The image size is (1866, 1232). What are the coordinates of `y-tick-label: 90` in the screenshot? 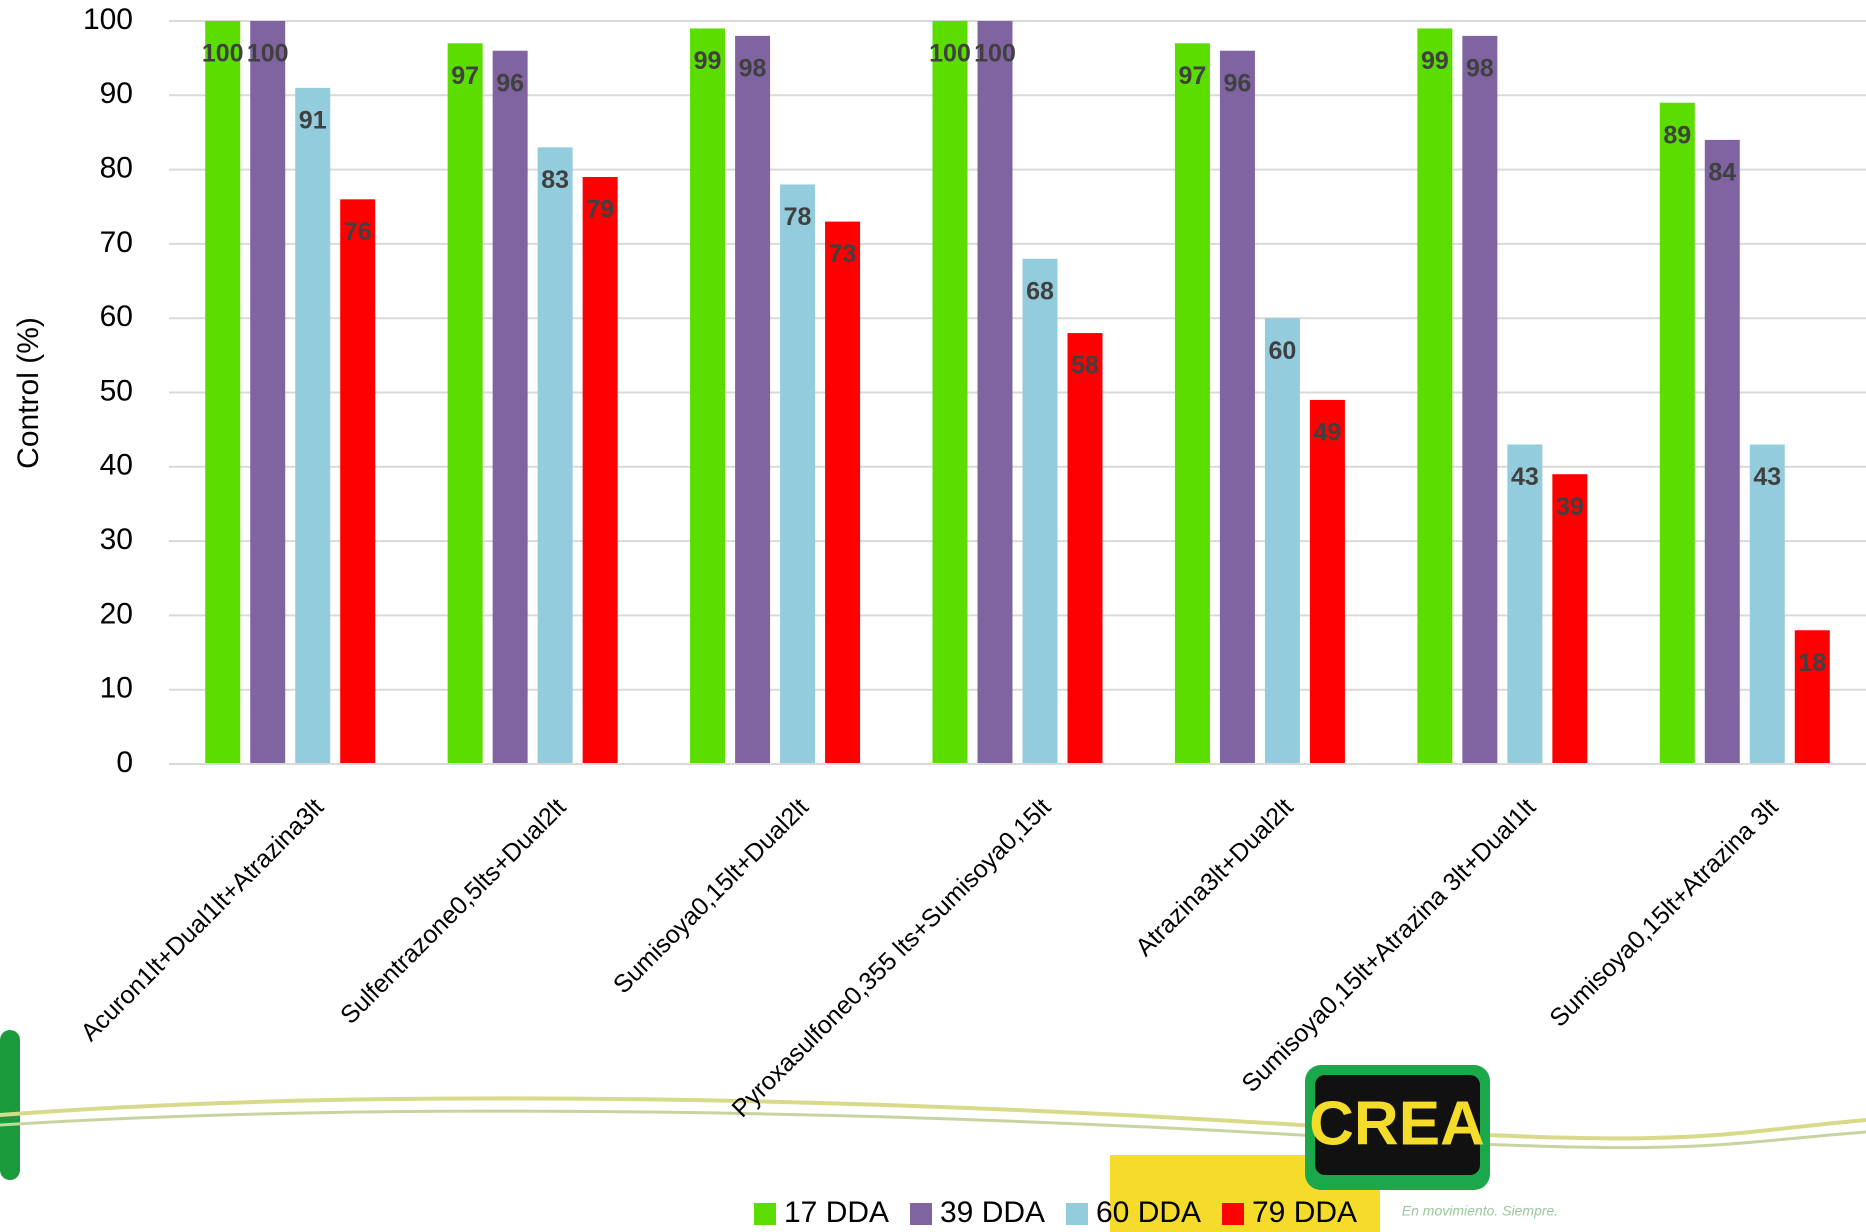 It's located at (116, 93).